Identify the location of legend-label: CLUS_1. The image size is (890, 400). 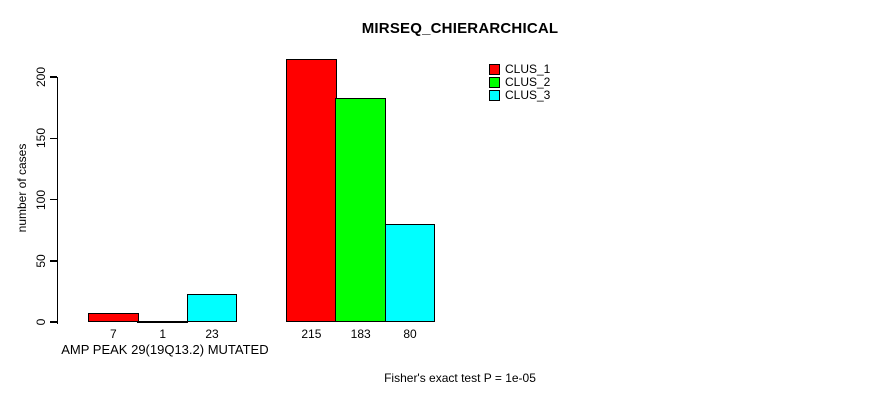
(528, 69).